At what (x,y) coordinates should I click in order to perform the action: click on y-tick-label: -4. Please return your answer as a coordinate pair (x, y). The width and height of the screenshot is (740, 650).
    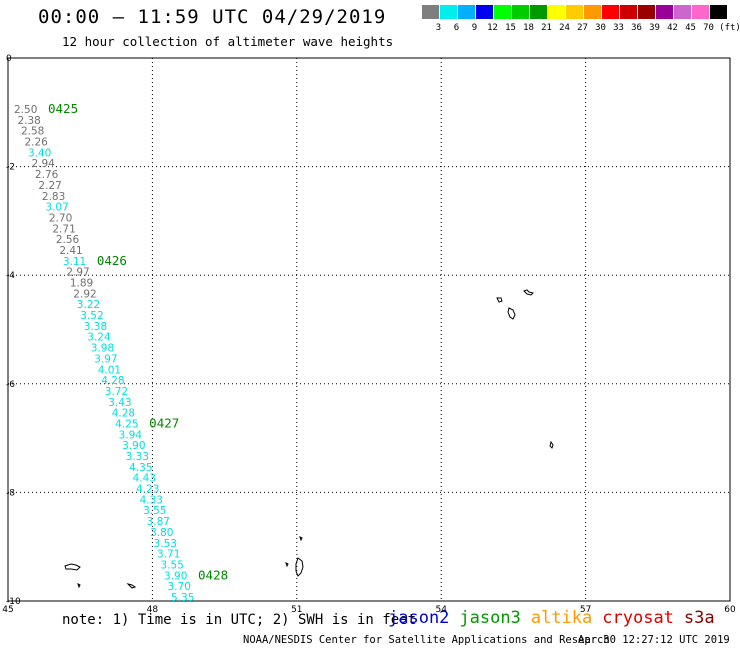
    Looking at the image, I should click on (10, 276).